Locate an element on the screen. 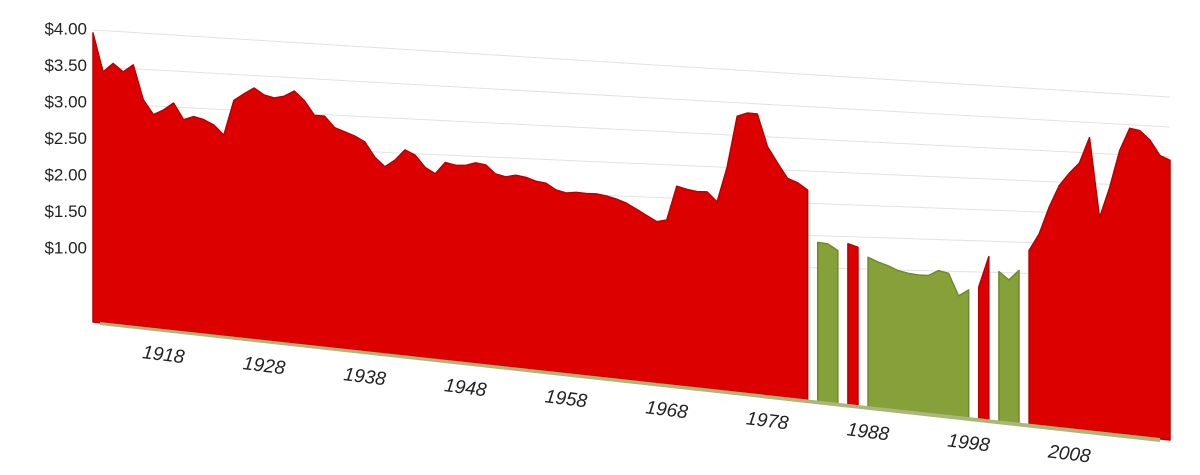 The width and height of the screenshot is (1200, 475). x-tick-label: 1918 is located at coordinates (163, 355).